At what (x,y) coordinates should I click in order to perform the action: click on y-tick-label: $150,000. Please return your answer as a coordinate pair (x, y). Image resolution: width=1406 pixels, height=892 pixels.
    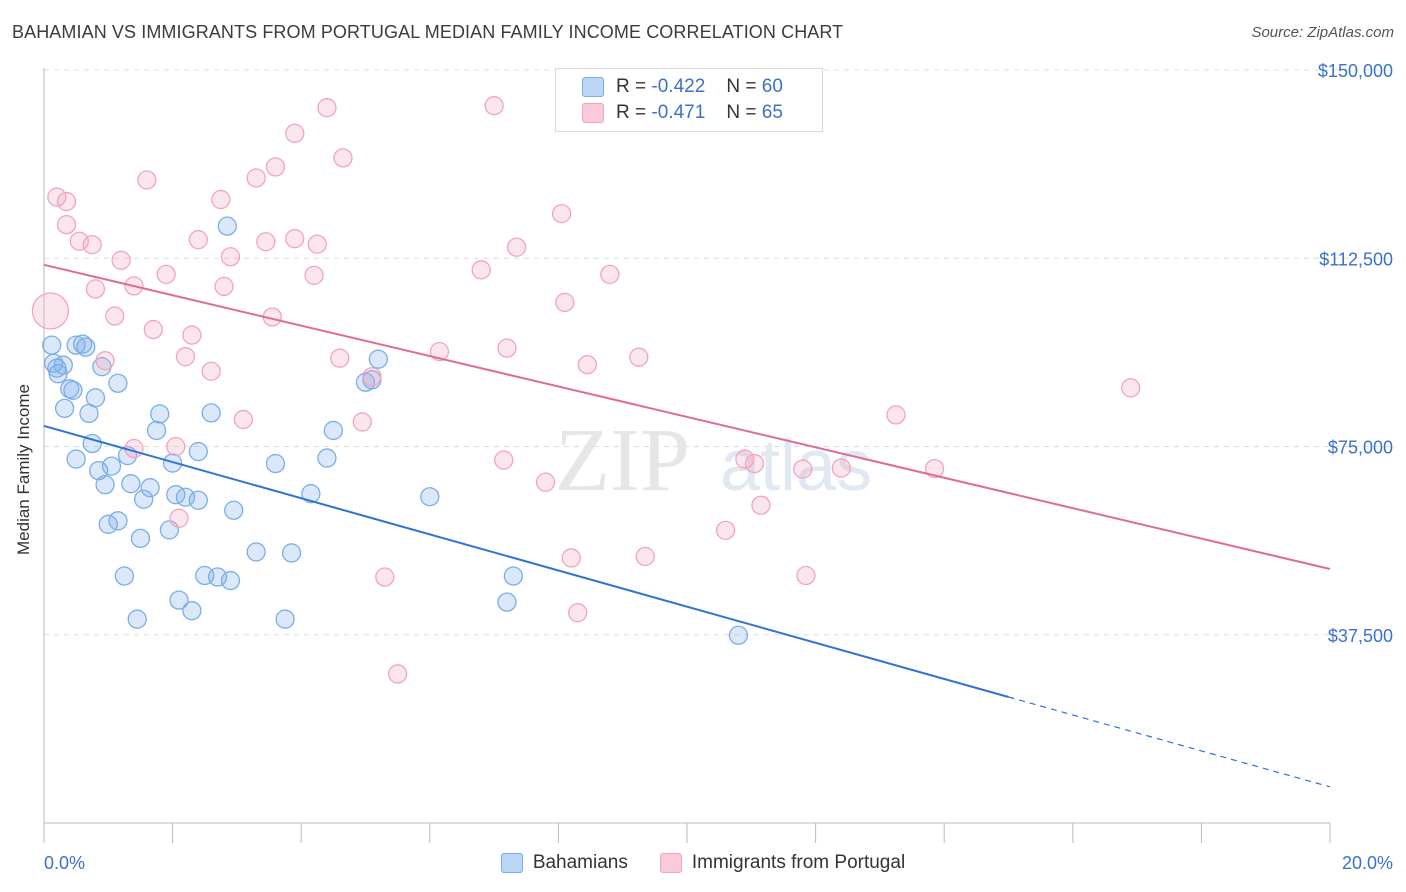
    Looking at the image, I should click on (1355, 71).